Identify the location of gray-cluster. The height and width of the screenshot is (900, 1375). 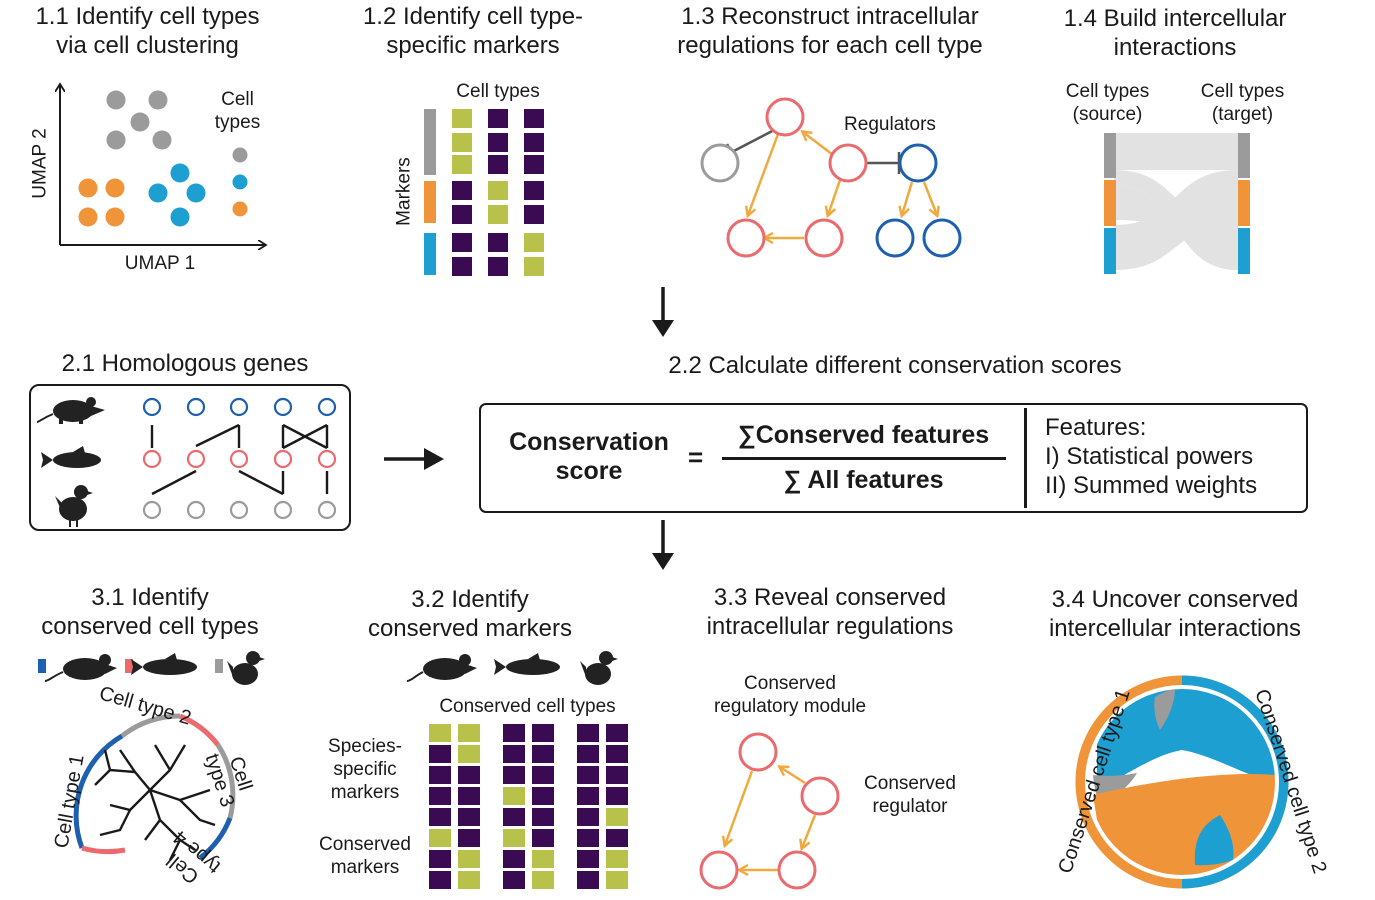
(139, 120).